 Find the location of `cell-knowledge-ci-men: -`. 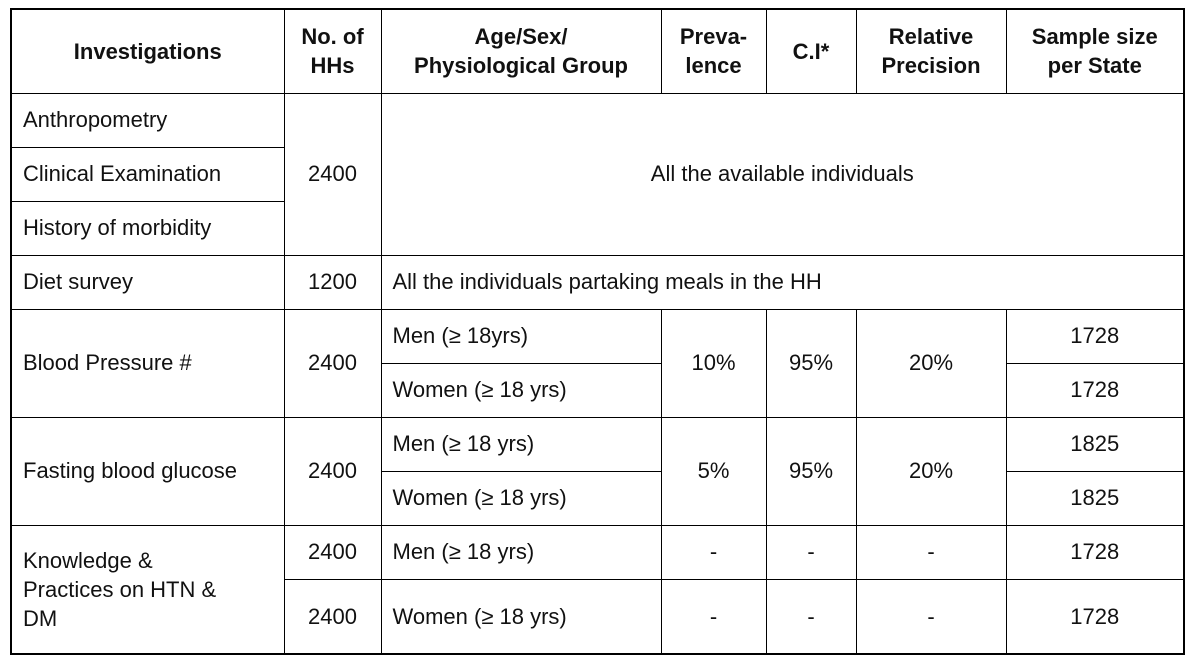

cell-knowledge-ci-men: - is located at coordinates (811, 552).